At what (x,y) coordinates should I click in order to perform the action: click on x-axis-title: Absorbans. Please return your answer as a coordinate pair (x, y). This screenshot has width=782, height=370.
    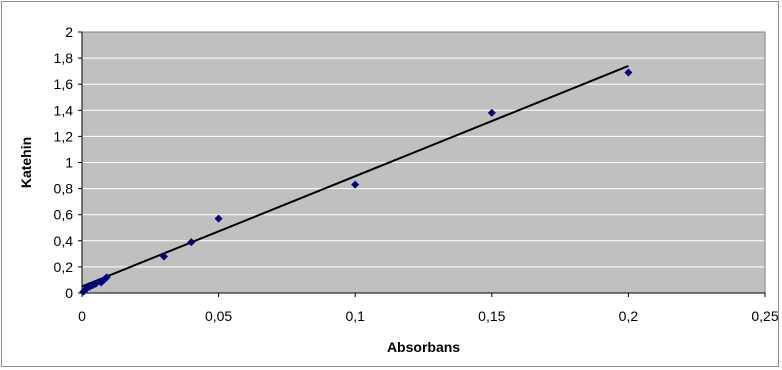
    Looking at the image, I should click on (423, 347).